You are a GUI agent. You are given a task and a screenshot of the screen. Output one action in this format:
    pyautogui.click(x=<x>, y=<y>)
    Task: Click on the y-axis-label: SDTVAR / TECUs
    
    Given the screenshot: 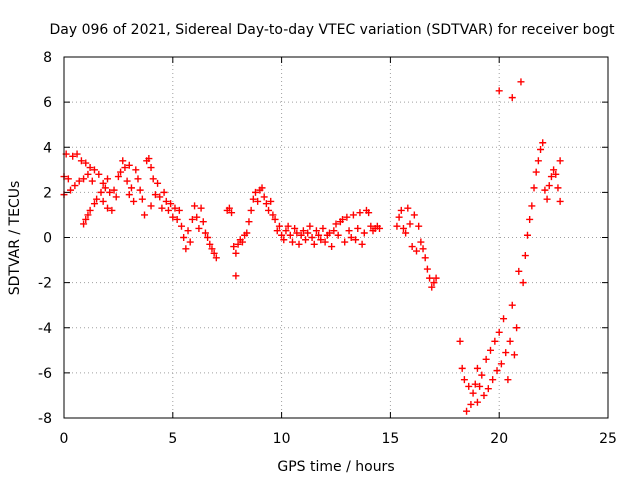 What is the action you would take?
    pyautogui.click(x=15, y=238)
    